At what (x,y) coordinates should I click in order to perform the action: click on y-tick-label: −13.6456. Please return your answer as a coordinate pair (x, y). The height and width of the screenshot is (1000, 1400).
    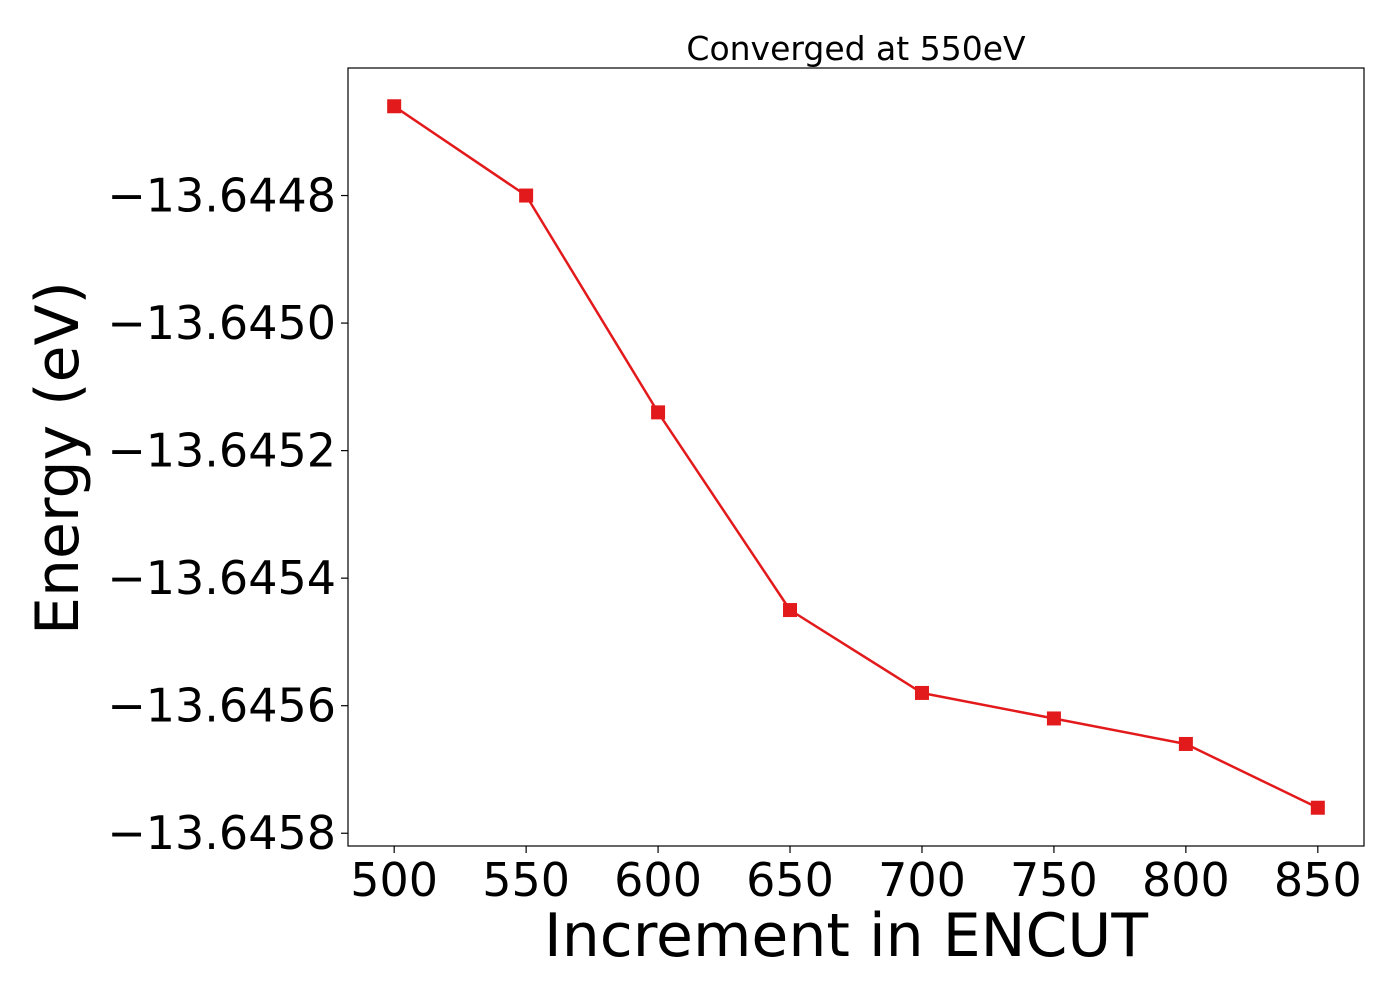
    Looking at the image, I should click on (221, 706).